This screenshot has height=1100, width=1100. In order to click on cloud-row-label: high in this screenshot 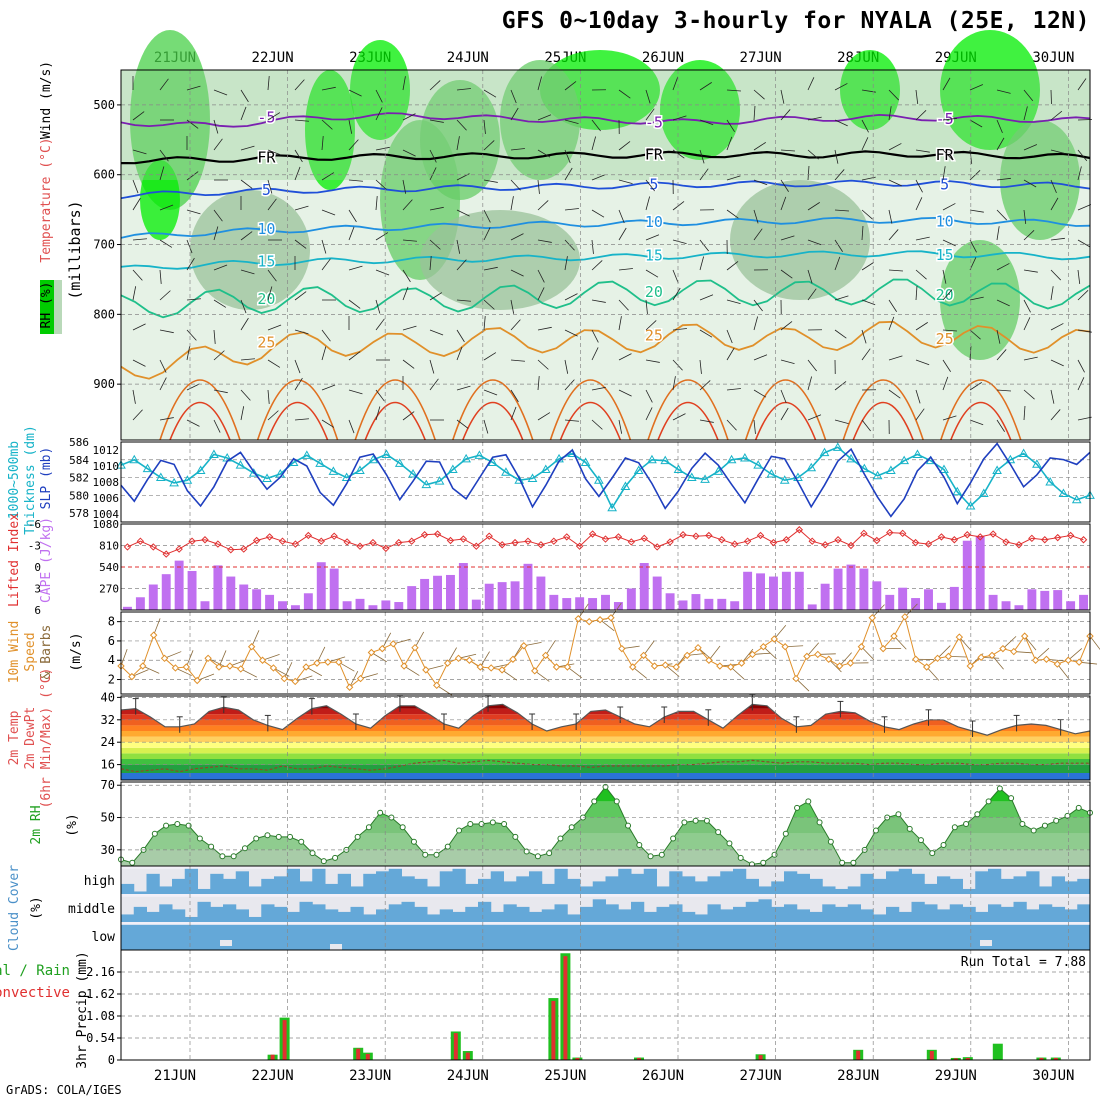, I will do `click(99, 881)`.